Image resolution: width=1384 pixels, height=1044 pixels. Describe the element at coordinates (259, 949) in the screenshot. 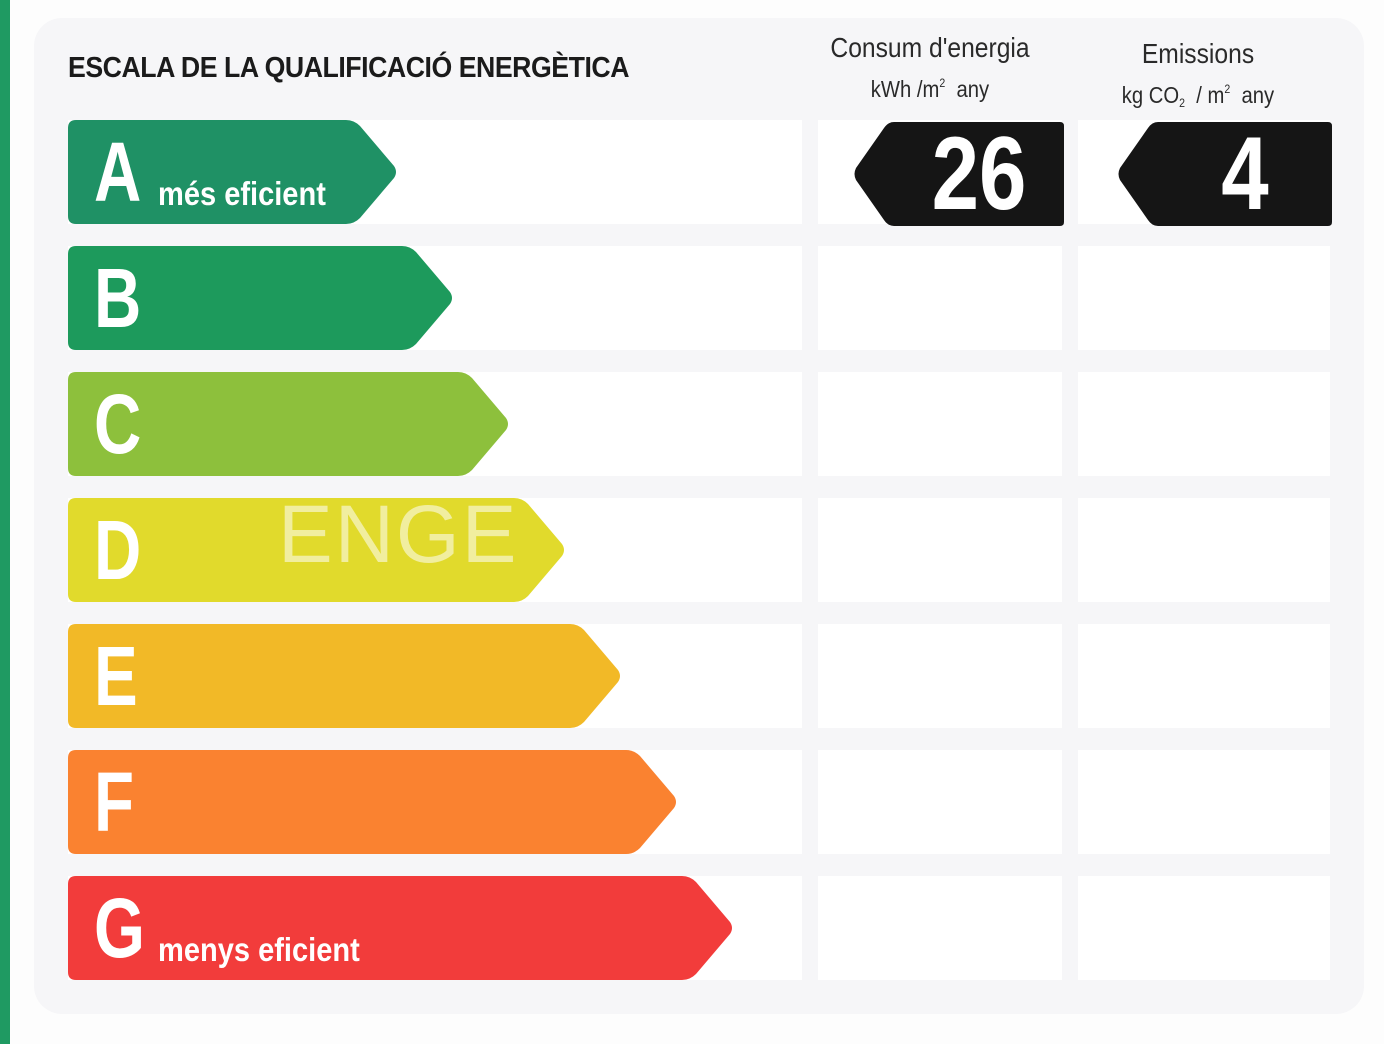

I see `rating-sublabel: menys eficient` at that location.